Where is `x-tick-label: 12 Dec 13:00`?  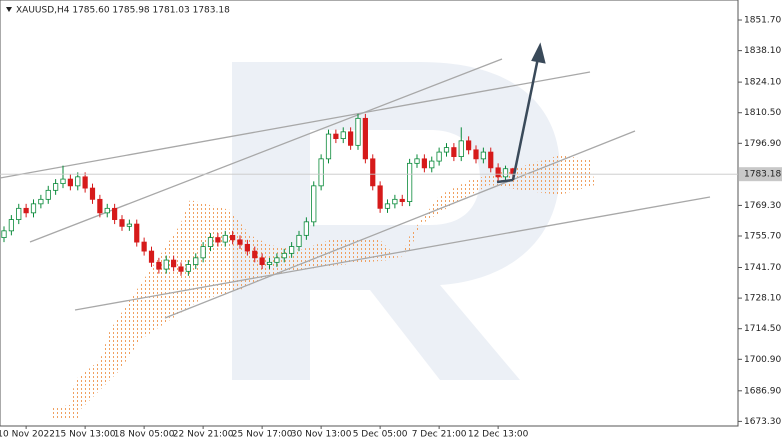 x-tick-label: 12 Dec 13:00 is located at coordinates (498, 435).